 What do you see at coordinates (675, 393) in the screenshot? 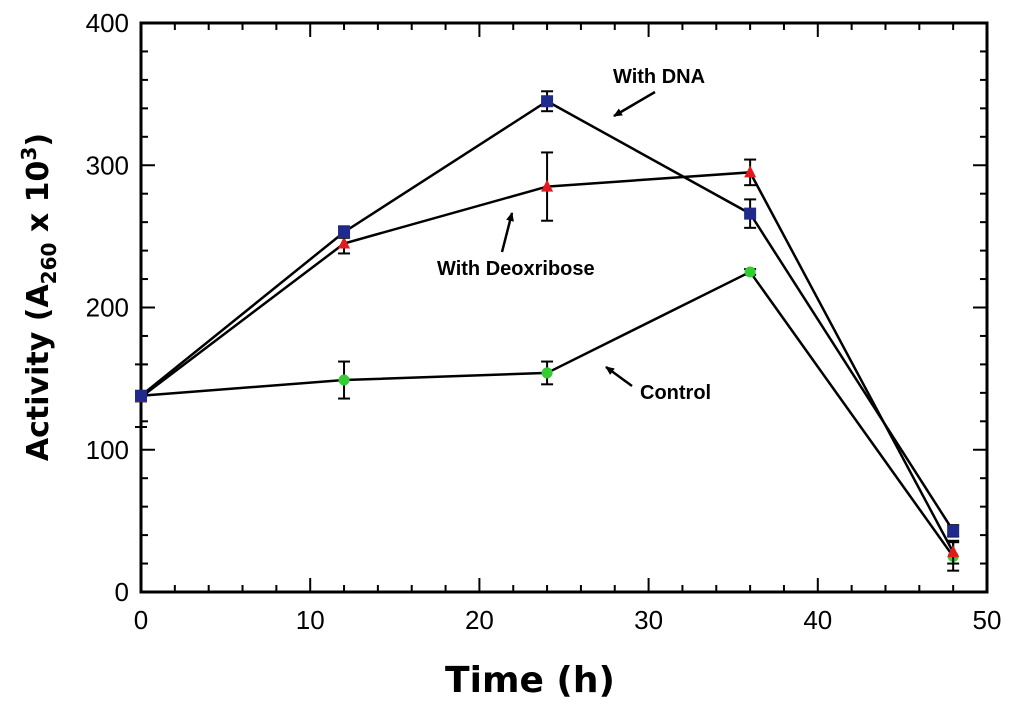
I see `annotation-label: Control` at bounding box center [675, 393].